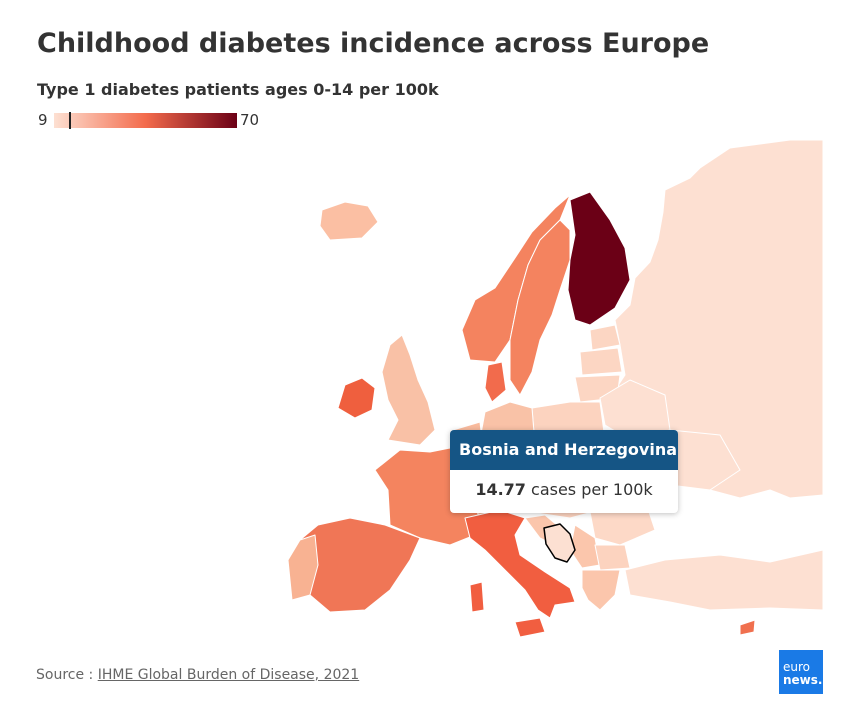  Describe the element at coordinates (564, 450) in the screenshot. I see `tooltip-country-name: Bosnia and Herzegovina` at that location.